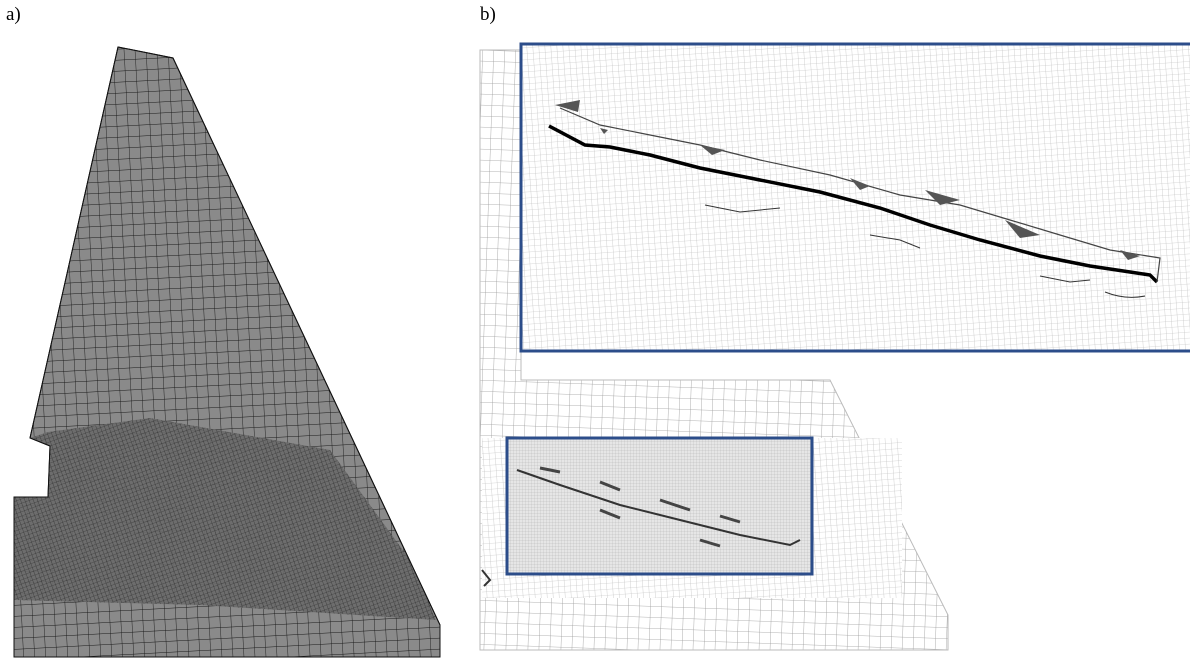  I want to click on panel-label: a), so click(13, 14).